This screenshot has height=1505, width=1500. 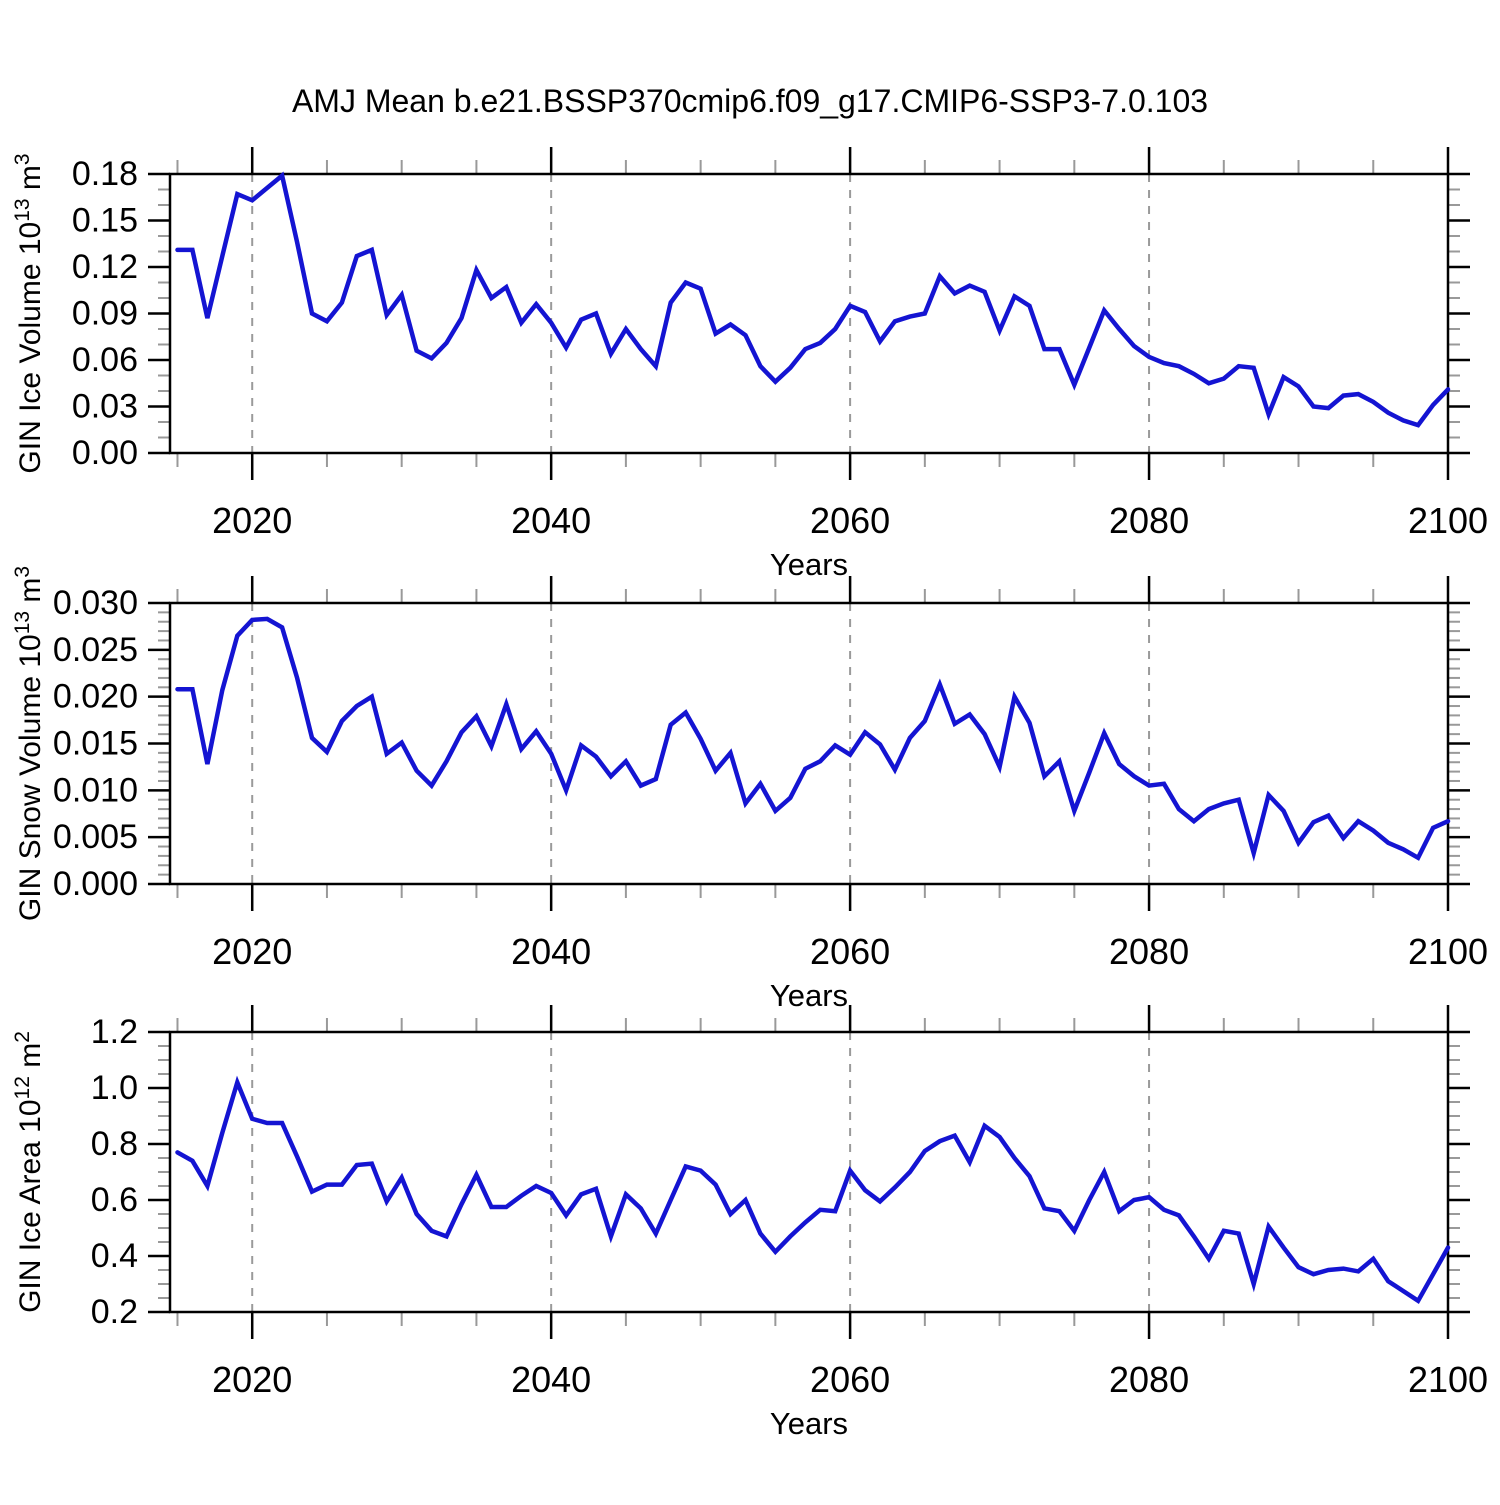 What do you see at coordinates (105, 267) in the screenshot?
I see `y-tick-label: 0.12` at bounding box center [105, 267].